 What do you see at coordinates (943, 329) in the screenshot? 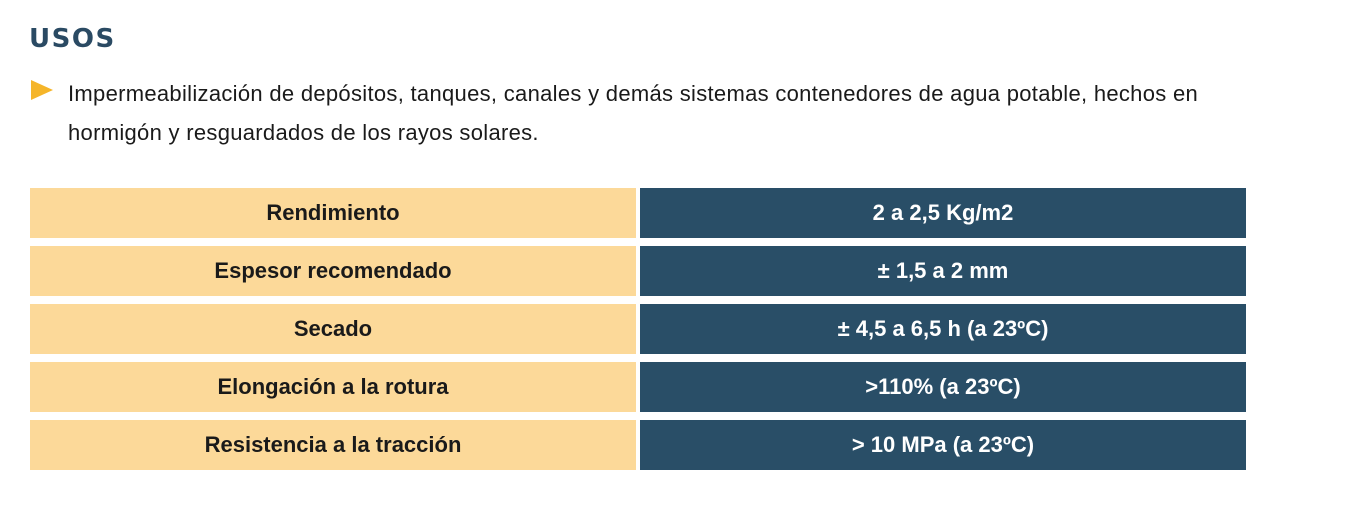
I see `spec-value: ± 4,5 a 6,5 h (a 23ºC)` at bounding box center [943, 329].